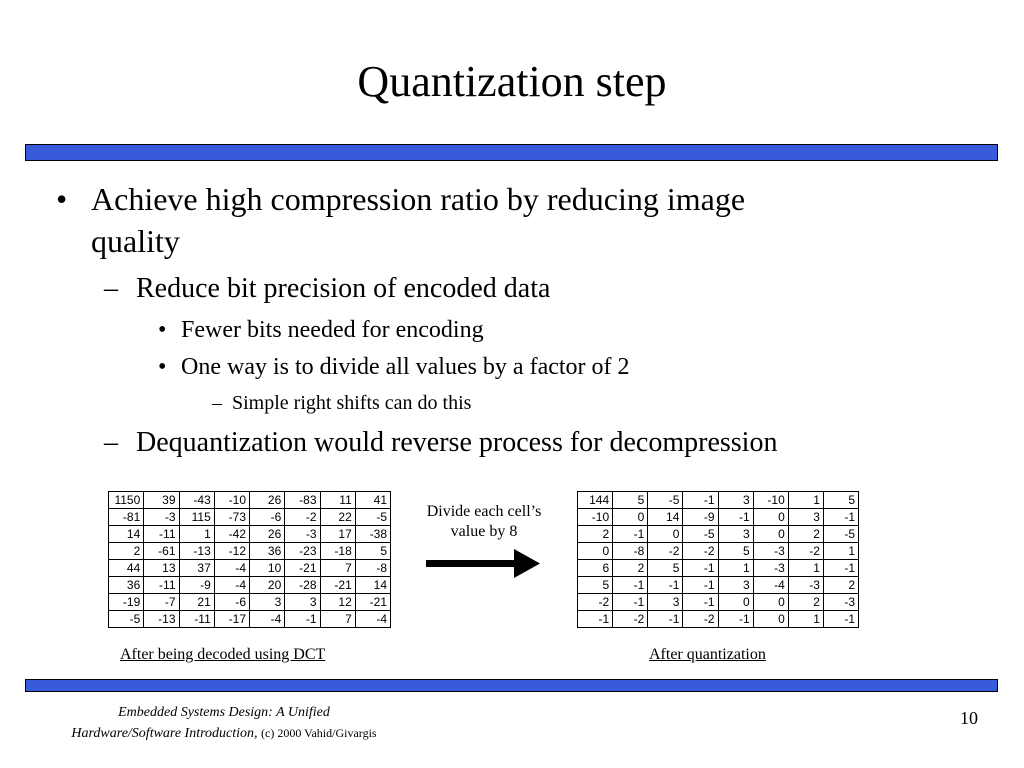  What do you see at coordinates (196, 500) in the screenshot?
I see `table-cell: -43` at bounding box center [196, 500].